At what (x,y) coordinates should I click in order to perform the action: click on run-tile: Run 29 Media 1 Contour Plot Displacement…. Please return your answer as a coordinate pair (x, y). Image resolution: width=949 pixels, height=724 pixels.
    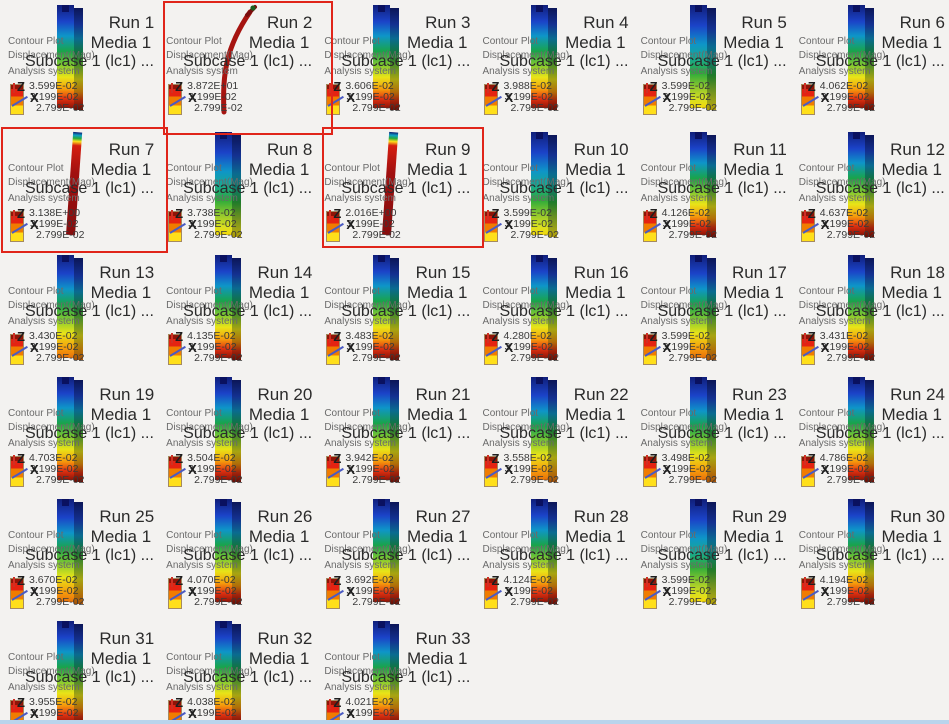
    Looking at the image, I should click on (712, 555).